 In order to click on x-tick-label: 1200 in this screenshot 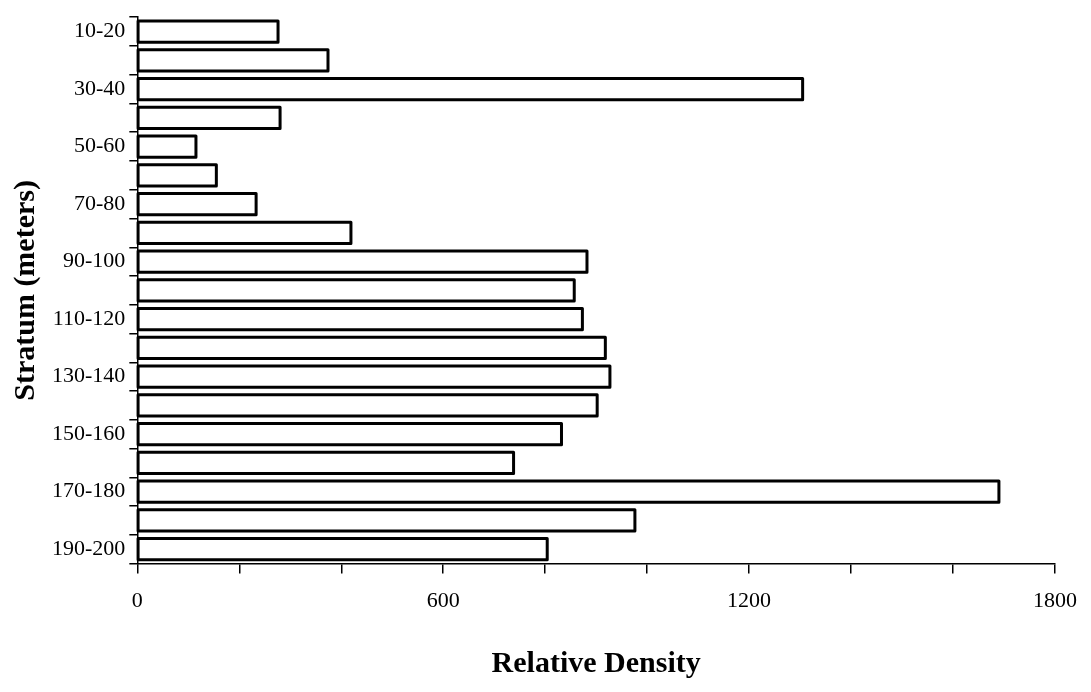, I will do `click(749, 599)`.